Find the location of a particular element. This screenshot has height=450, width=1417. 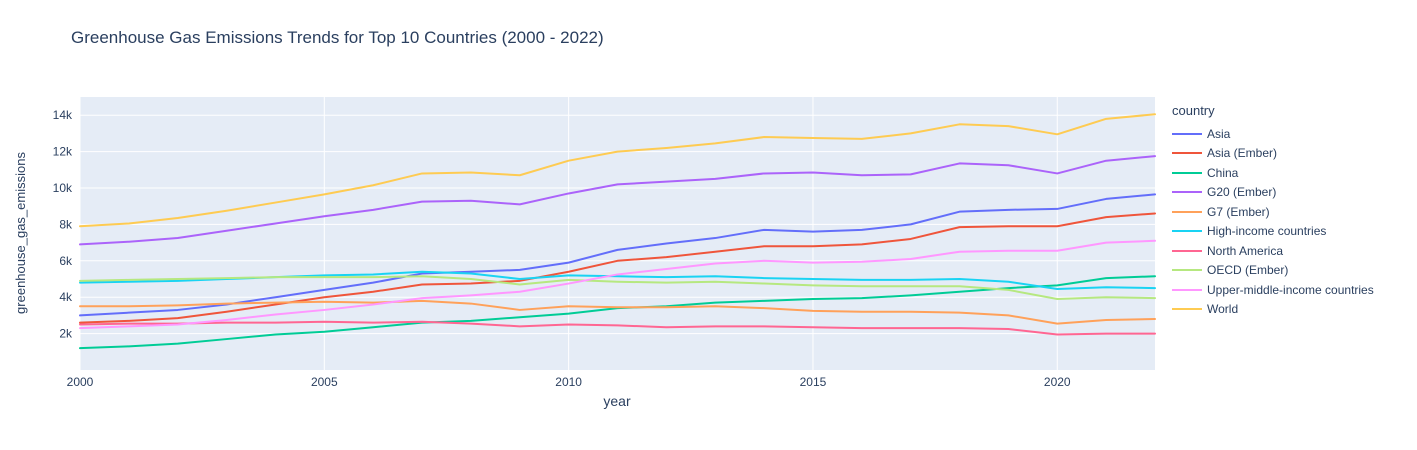

y-axis-title: greenhouse_gas_emissions is located at coordinates (20, 233).